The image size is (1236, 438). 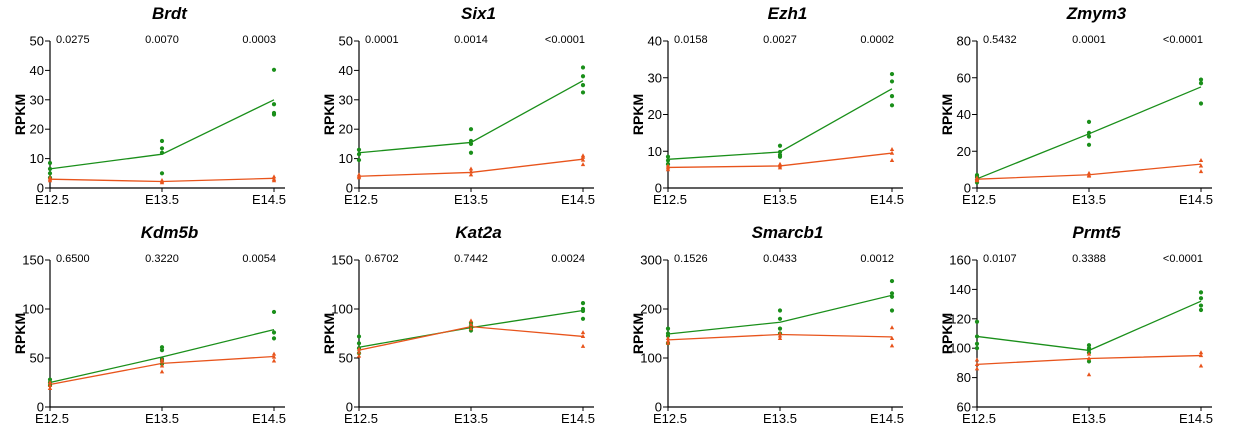 What do you see at coordinates (471, 40) in the screenshot?
I see `p-value-label: 0.0014` at bounding box center [471, 40].